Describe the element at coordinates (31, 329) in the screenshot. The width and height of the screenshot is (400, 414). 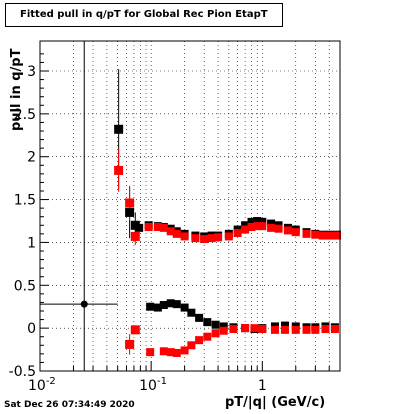
I see `y-tick-label: 0` at that location.